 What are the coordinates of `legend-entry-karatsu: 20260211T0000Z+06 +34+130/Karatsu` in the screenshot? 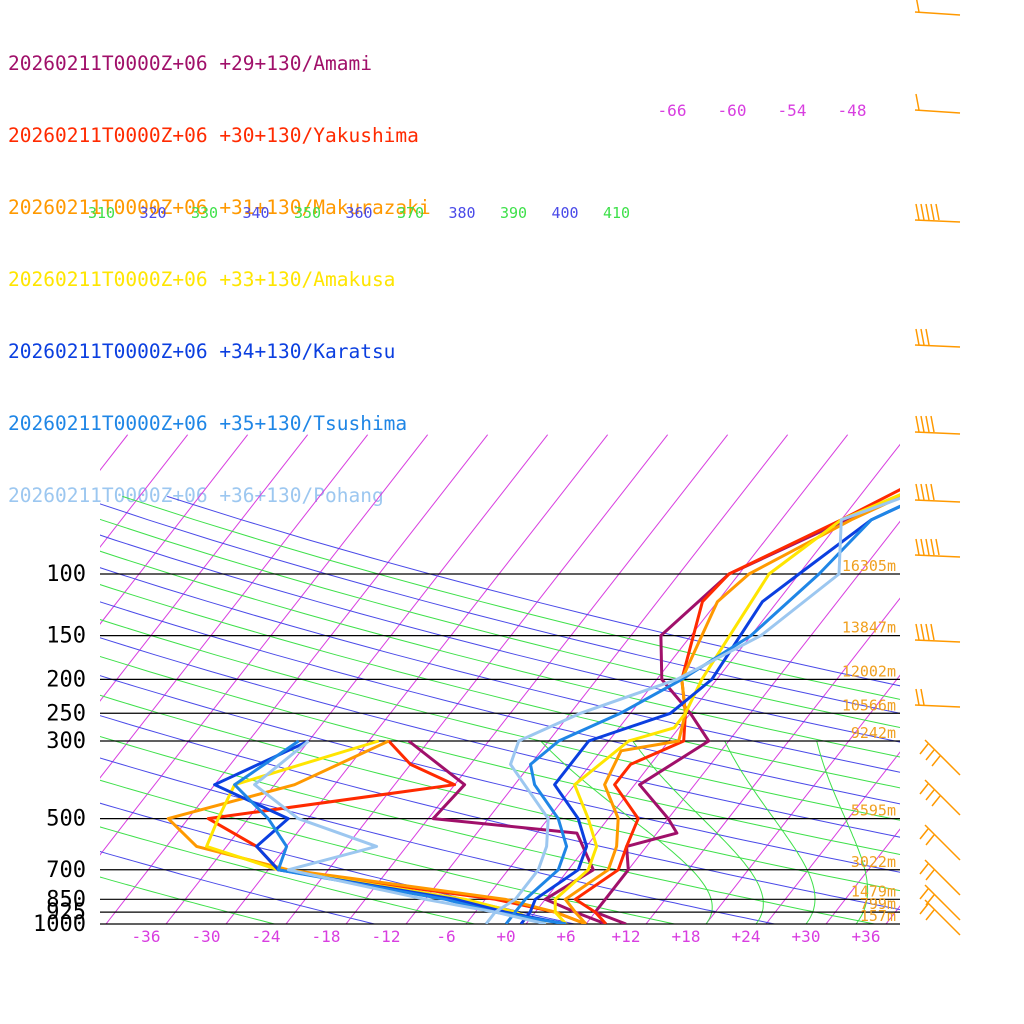 It's located at (202, 351).